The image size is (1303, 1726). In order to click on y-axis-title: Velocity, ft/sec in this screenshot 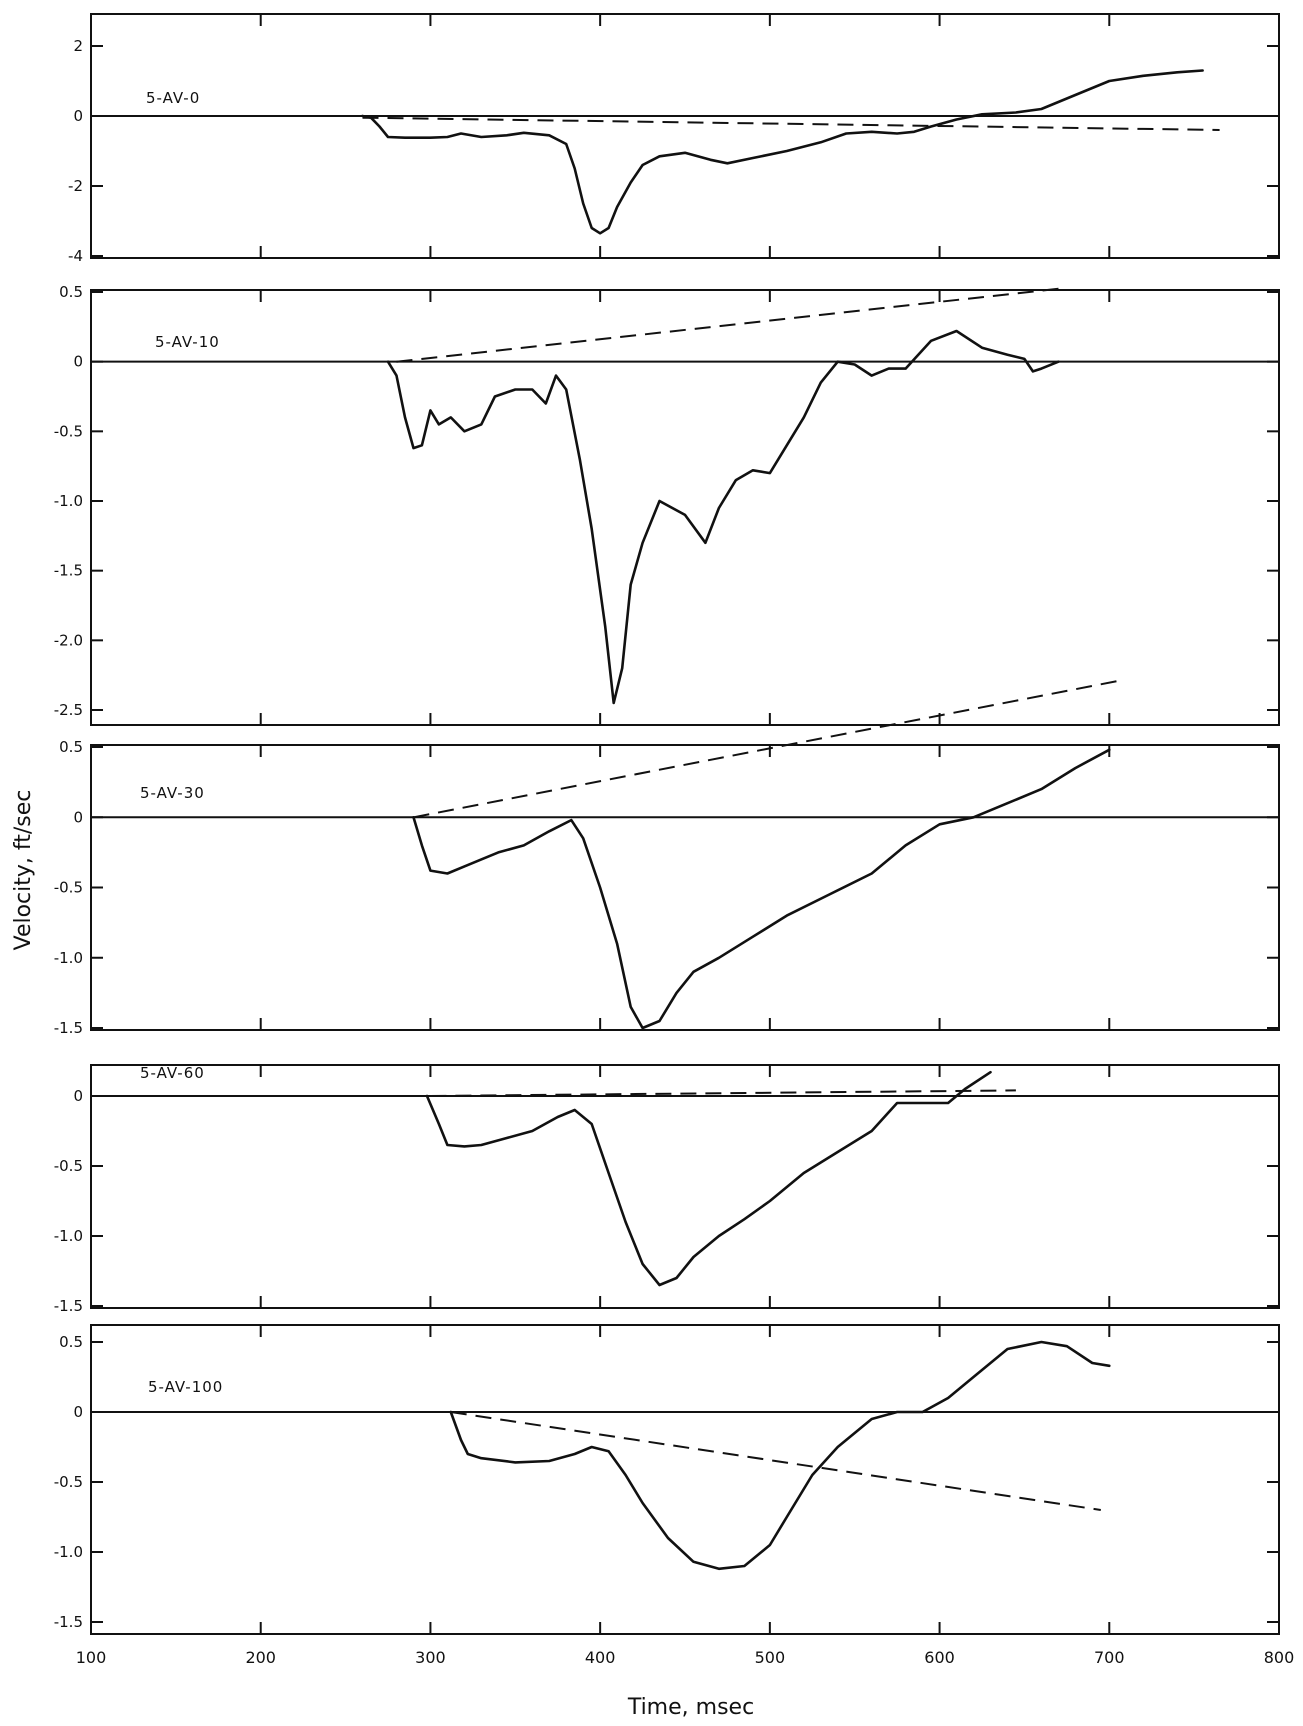, I will do `click(23, 870)`.